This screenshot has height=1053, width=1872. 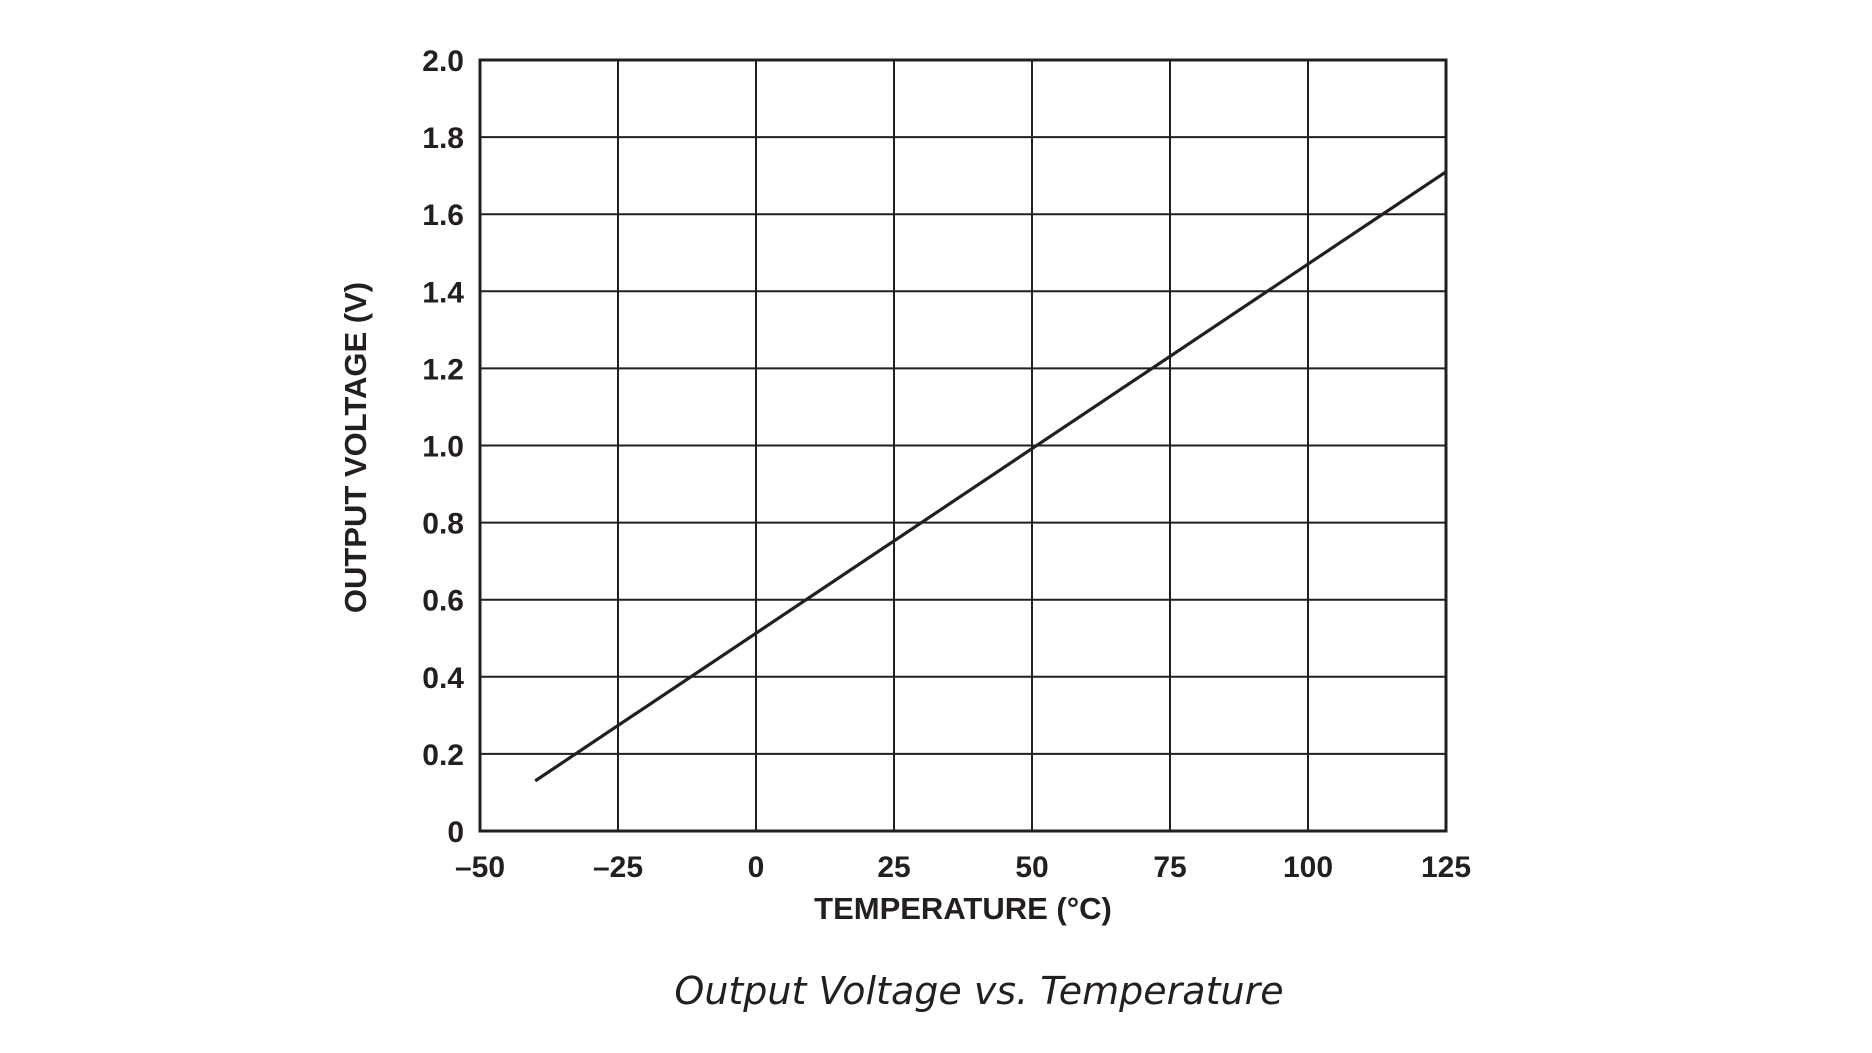 What do you see at coordinates (355, 447) in the screenshot?
I see `y-axis-title: OUTPUT VOLTAGE (V)` at bounding box center [355, 447].